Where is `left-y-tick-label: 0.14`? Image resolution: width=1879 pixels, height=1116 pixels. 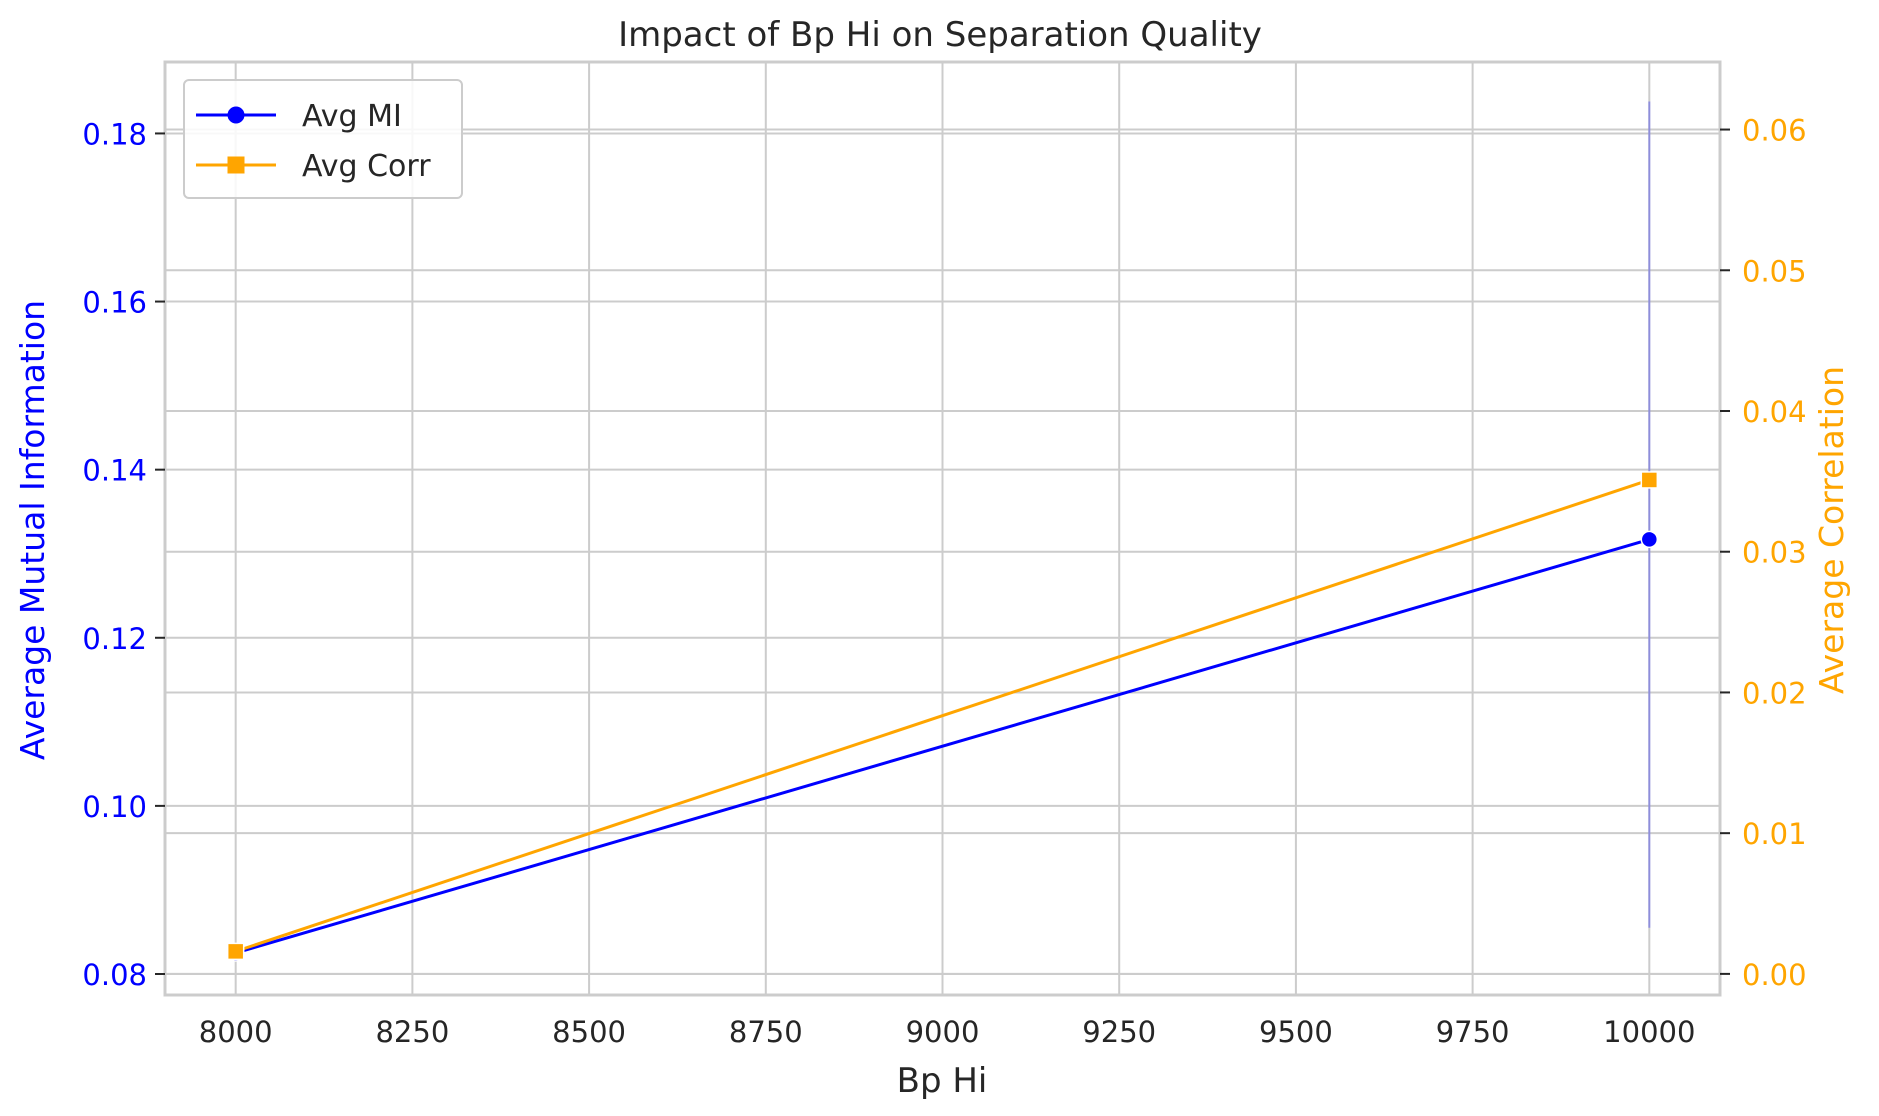
left-y-tick-label: 0.14 is located at coordinates (114, 471).